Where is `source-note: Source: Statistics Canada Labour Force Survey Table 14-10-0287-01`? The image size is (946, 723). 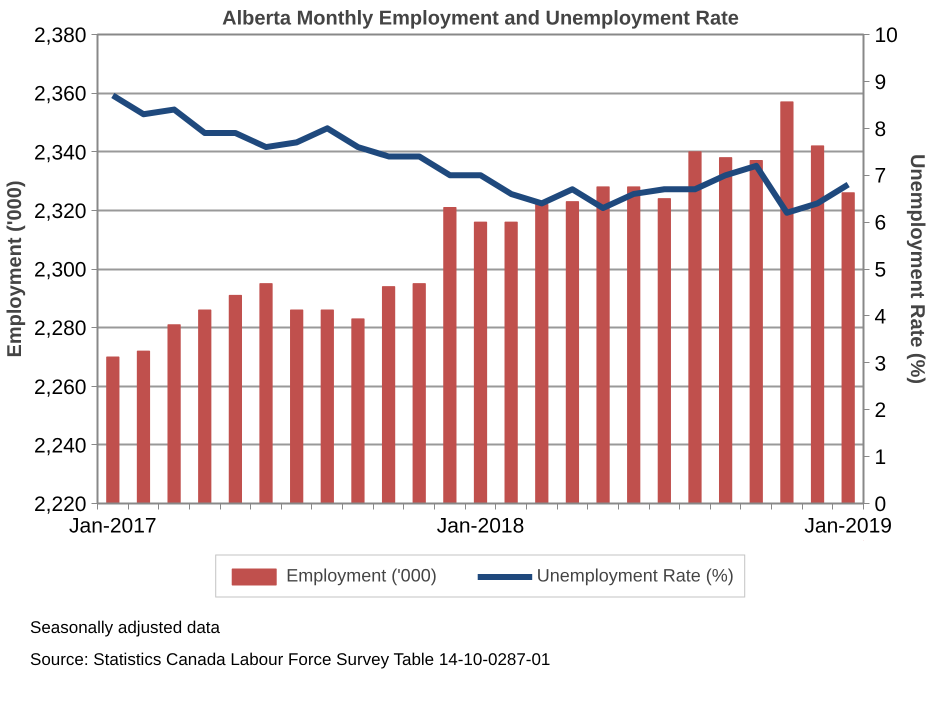
source-note: Source: Statistics Canada Labour Force Survey Table 14-10-0287-01 is located at coordinates (290, 660).